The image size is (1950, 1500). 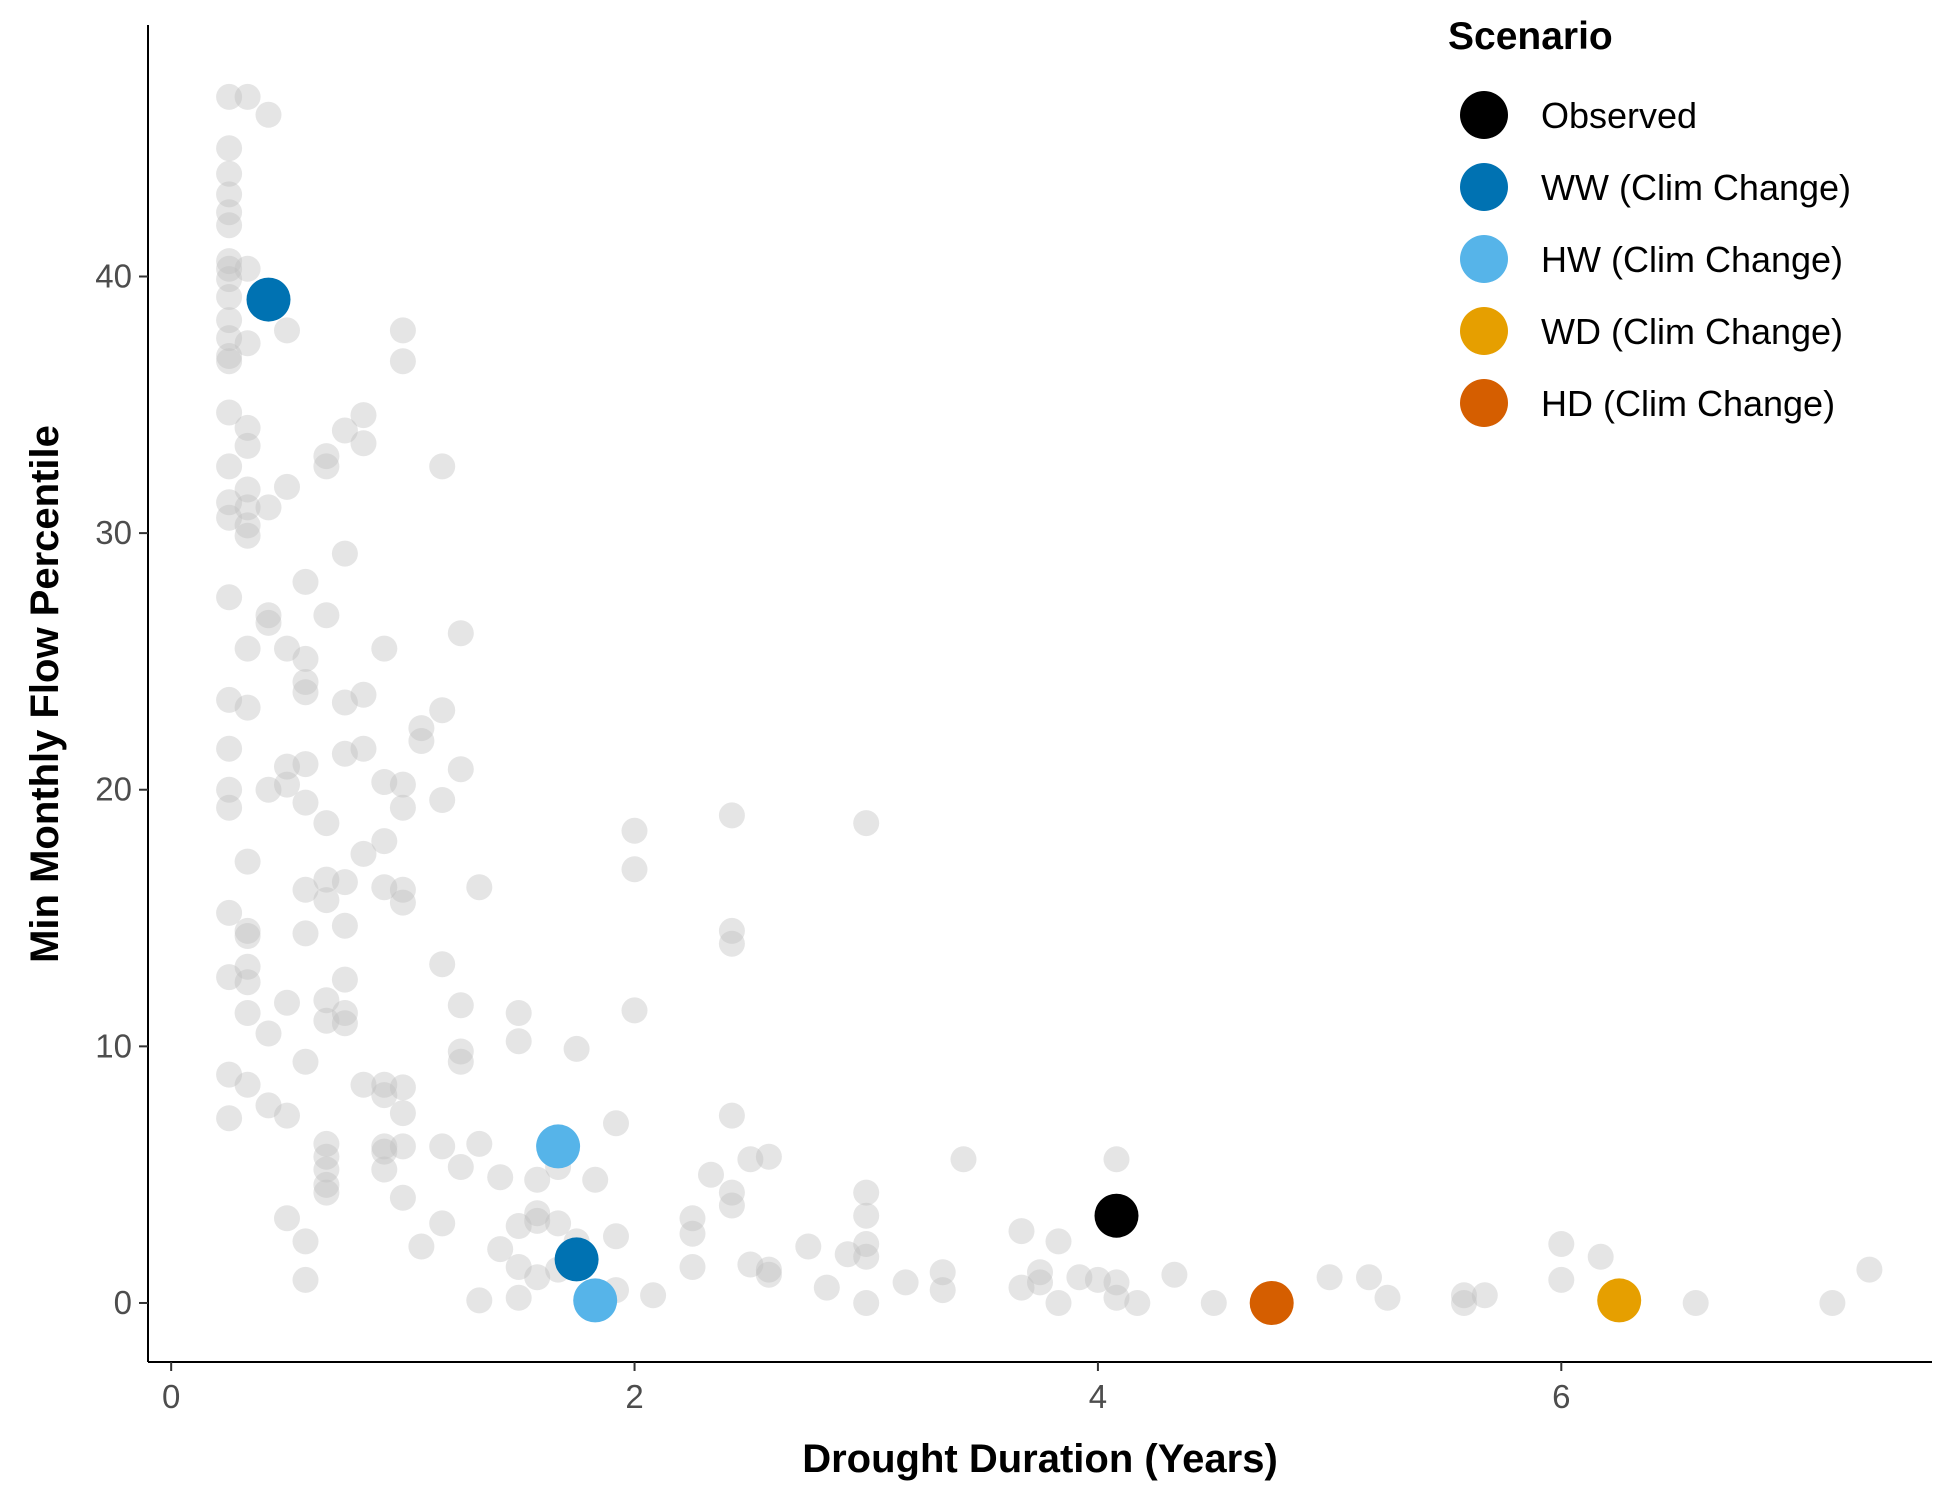 I want to click on y-tick-label: 30, so click(x=113, y=532).